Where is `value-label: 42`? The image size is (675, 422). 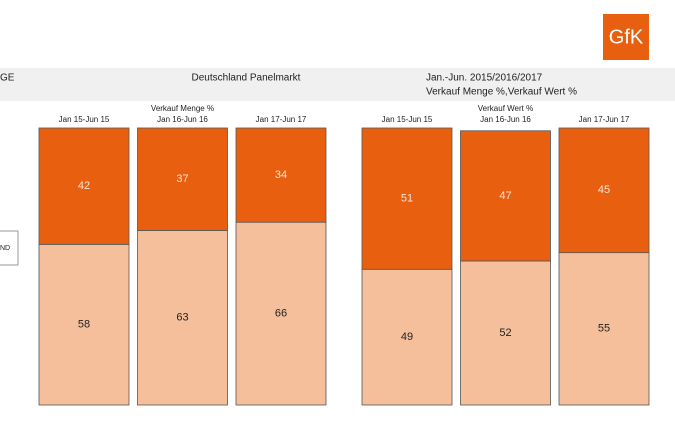 value-label: 42 is located at coordinates (84, 186).